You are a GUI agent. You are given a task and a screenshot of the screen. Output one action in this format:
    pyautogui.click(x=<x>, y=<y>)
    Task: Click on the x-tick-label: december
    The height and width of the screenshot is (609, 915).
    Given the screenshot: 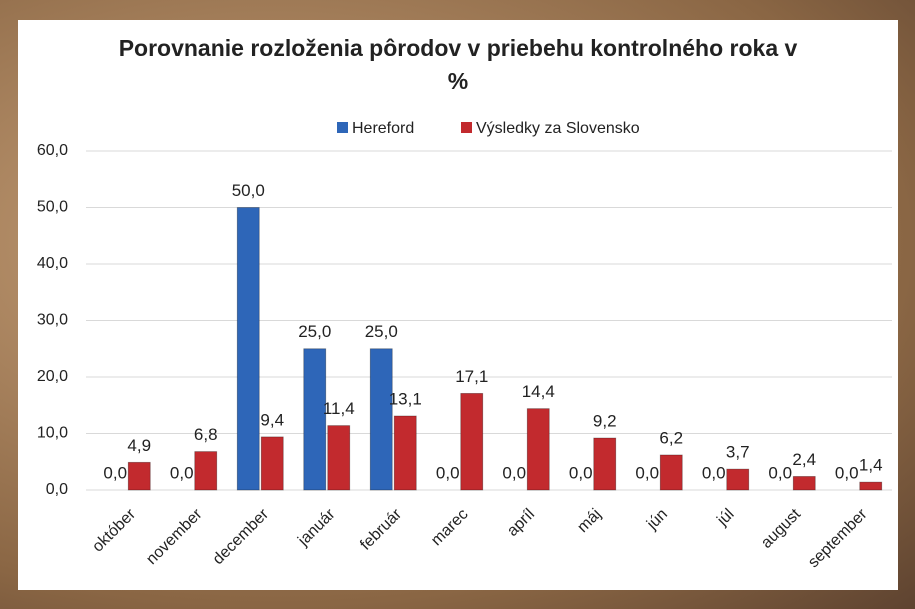 What is the action you would take?
    pyautogui.click(x=241, y=536)
    